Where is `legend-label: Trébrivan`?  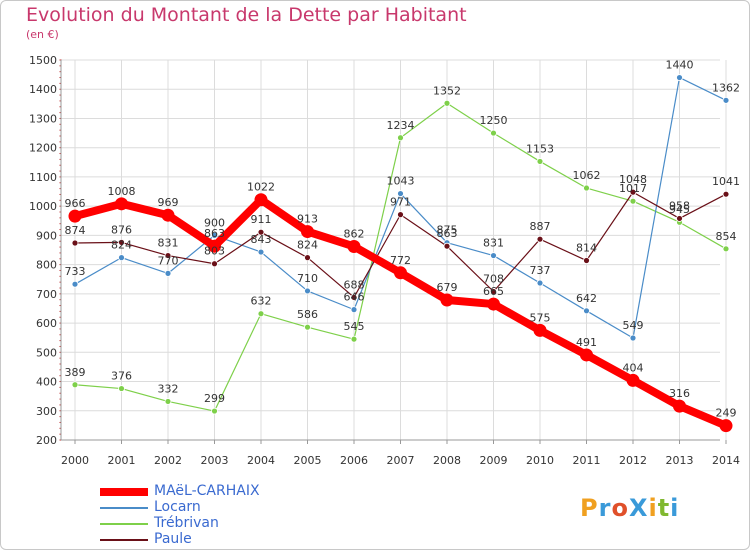 legend-label: Trébrivan is located at coordinates (186, 523).